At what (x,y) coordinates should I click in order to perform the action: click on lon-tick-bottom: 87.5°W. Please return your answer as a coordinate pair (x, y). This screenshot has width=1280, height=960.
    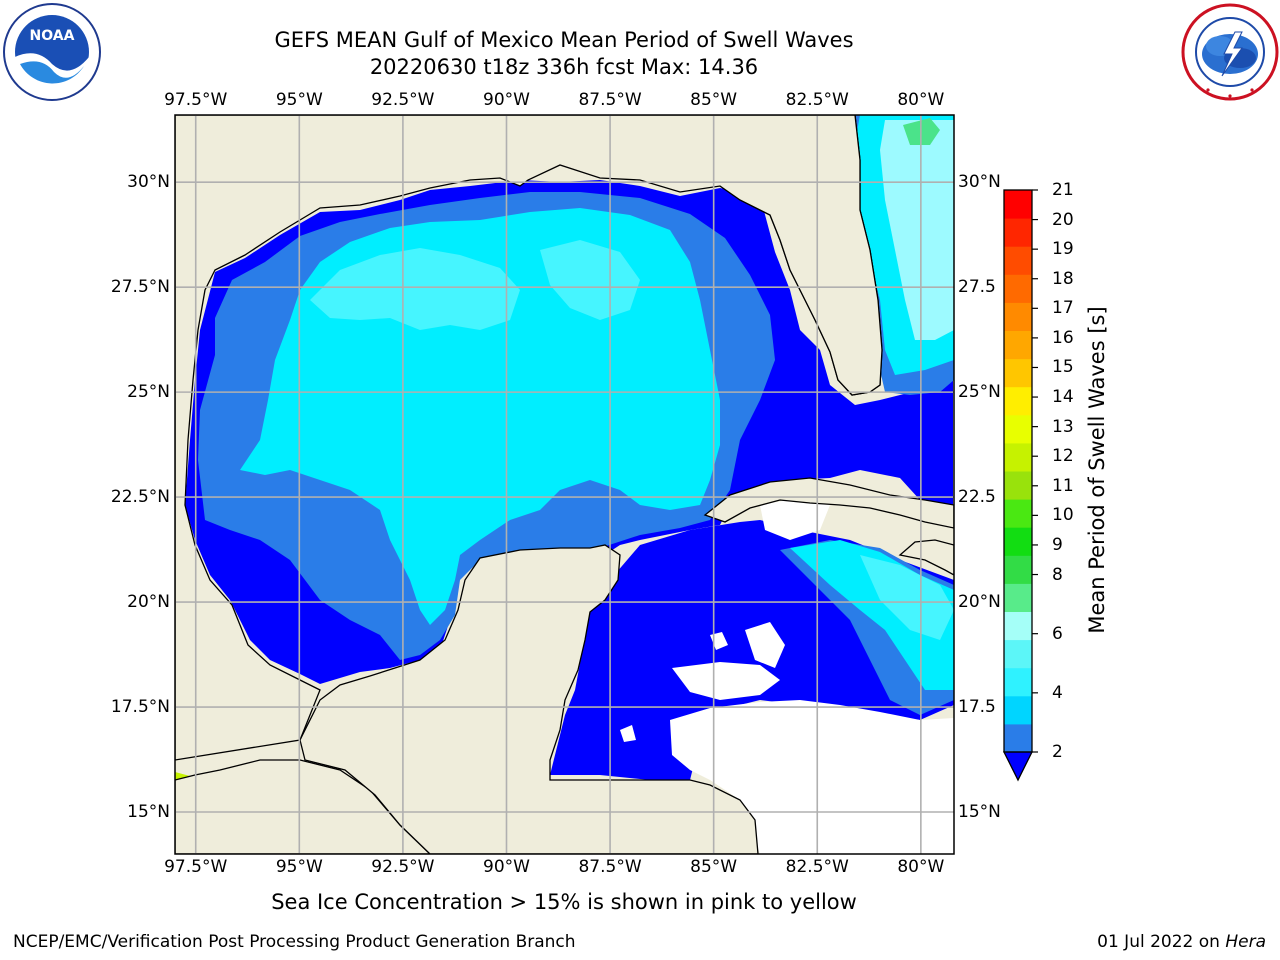
    Looking at the image, I should click on (610, 867).